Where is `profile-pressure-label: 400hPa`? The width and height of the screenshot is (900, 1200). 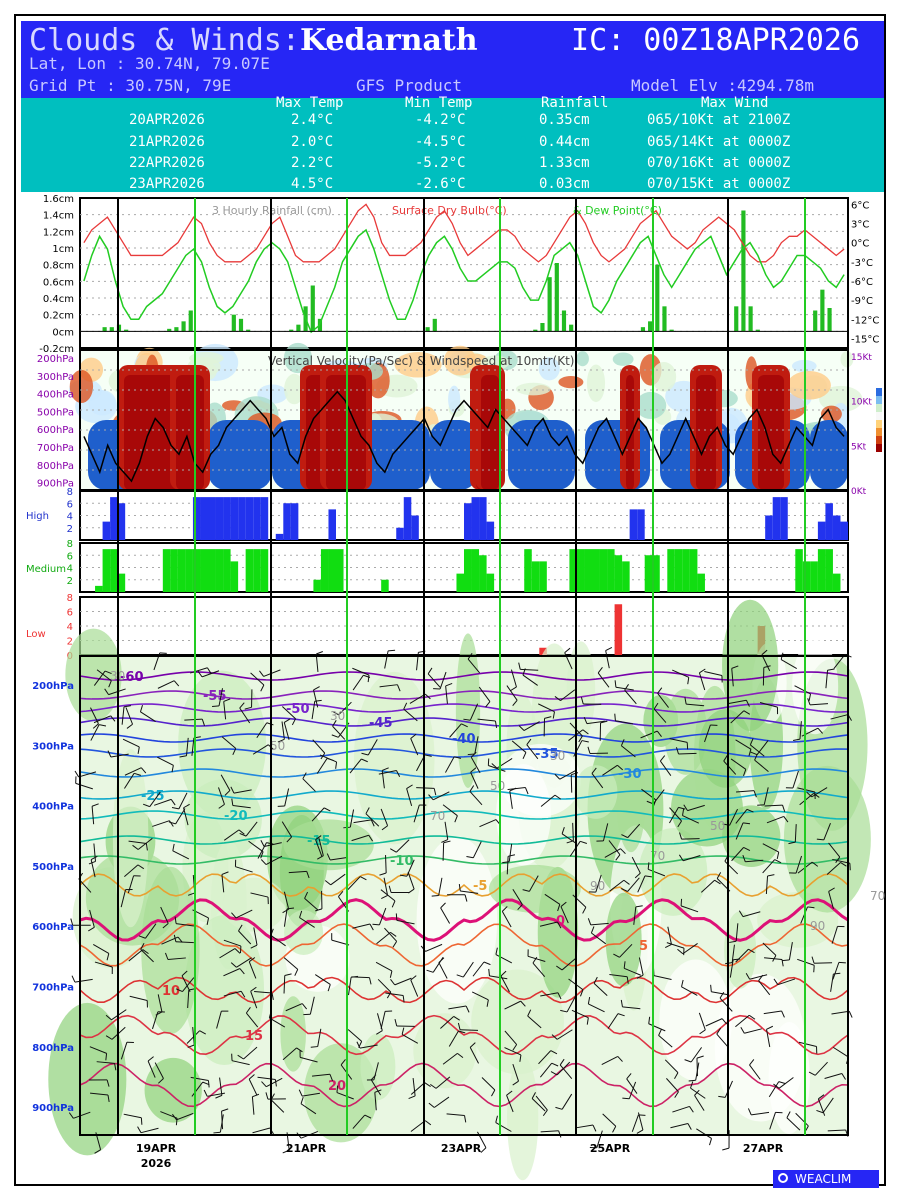 profile-pressure-label: 400hPa is located at coordinates (53, 807).